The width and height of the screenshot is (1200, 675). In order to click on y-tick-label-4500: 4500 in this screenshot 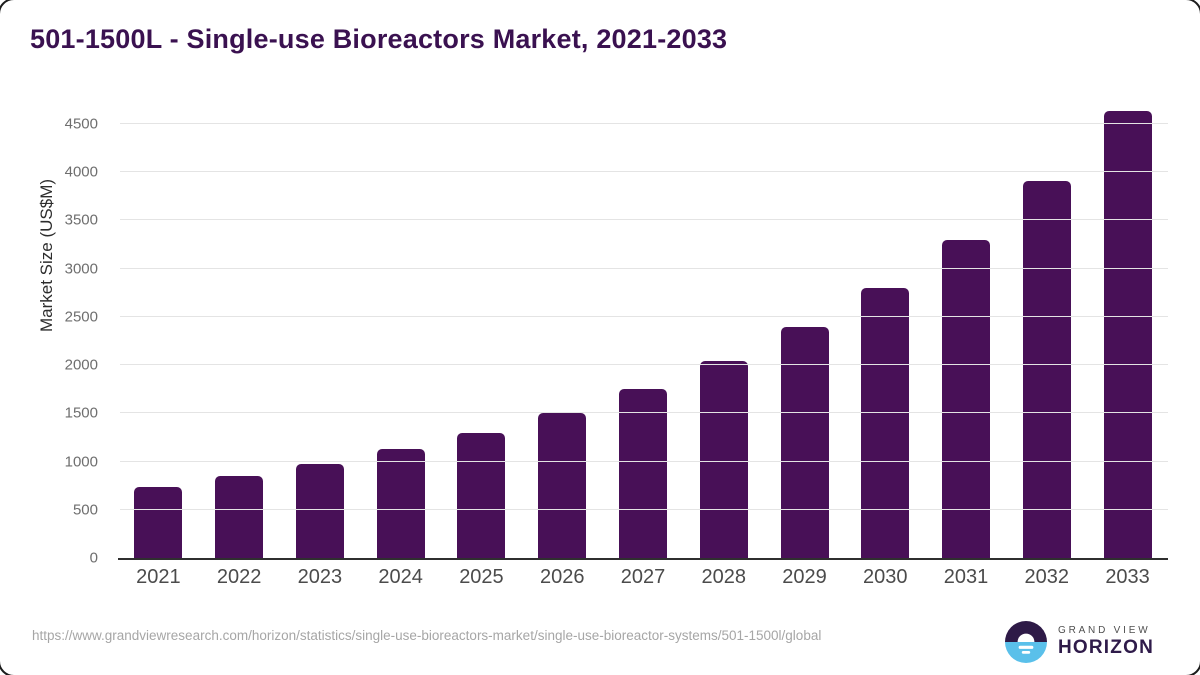, I will do `click(81, 124)`.